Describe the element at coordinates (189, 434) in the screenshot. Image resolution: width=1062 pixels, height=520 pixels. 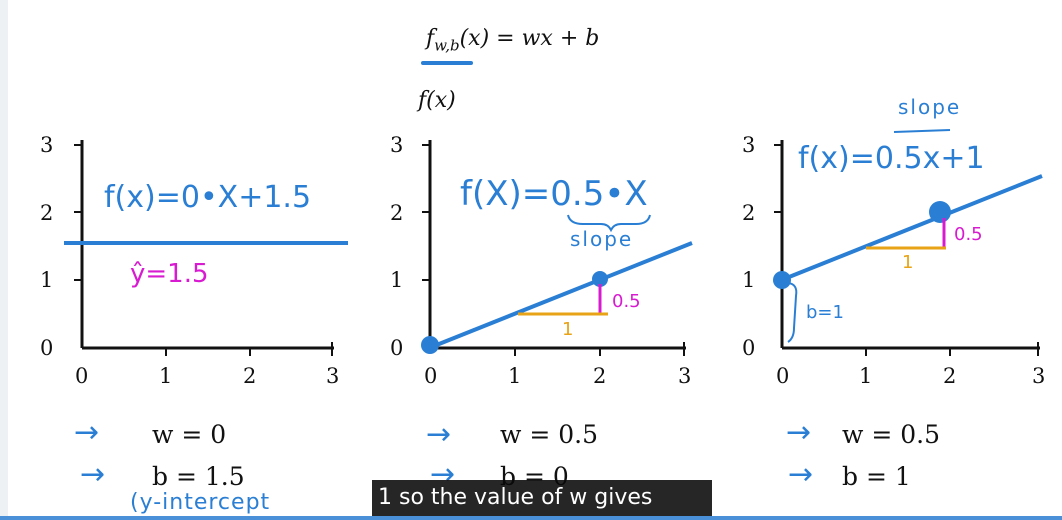
I see `w-value-panel1: w = 0` at that location.